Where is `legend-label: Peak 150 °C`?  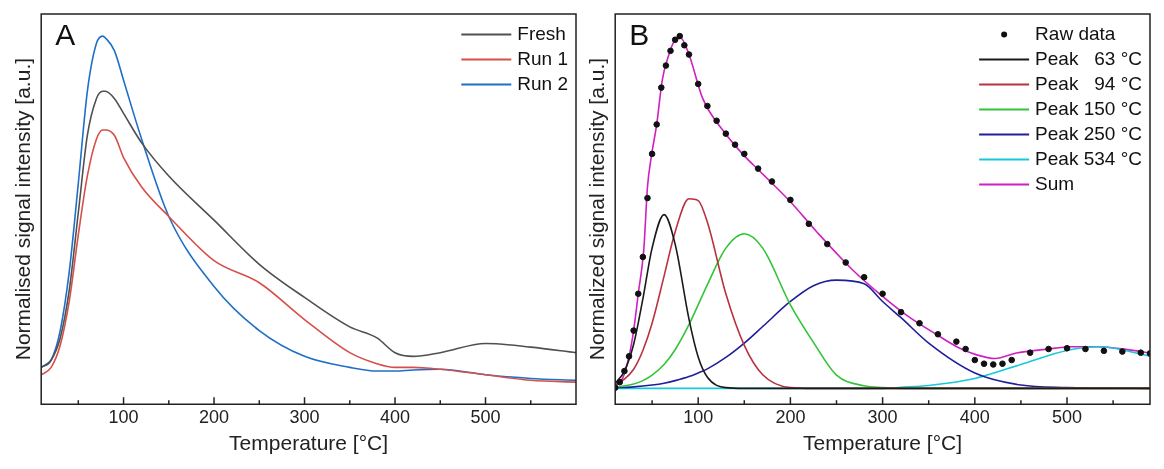 legend-label: Peak 150 °C is located at coordinates (1089, 108).